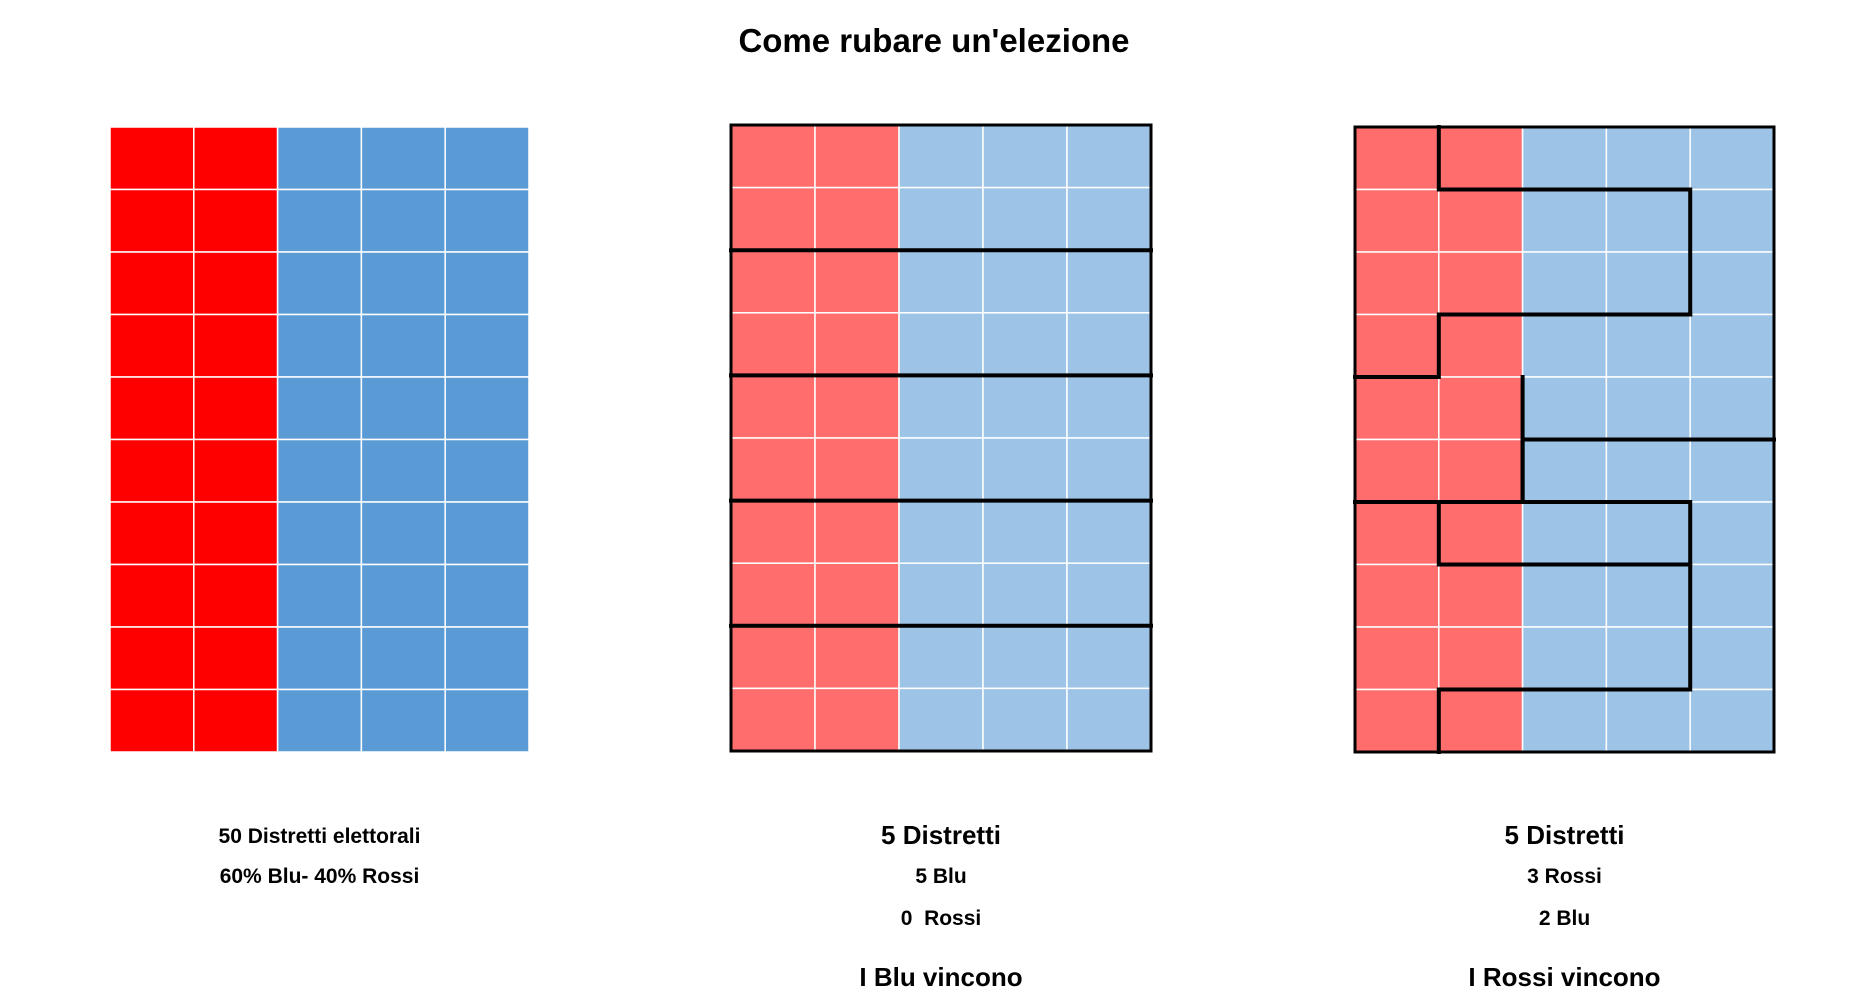 This screenshot has height=994, width=1868. I want to click on grid-gerrymandered-districts, so click(1564, 439).